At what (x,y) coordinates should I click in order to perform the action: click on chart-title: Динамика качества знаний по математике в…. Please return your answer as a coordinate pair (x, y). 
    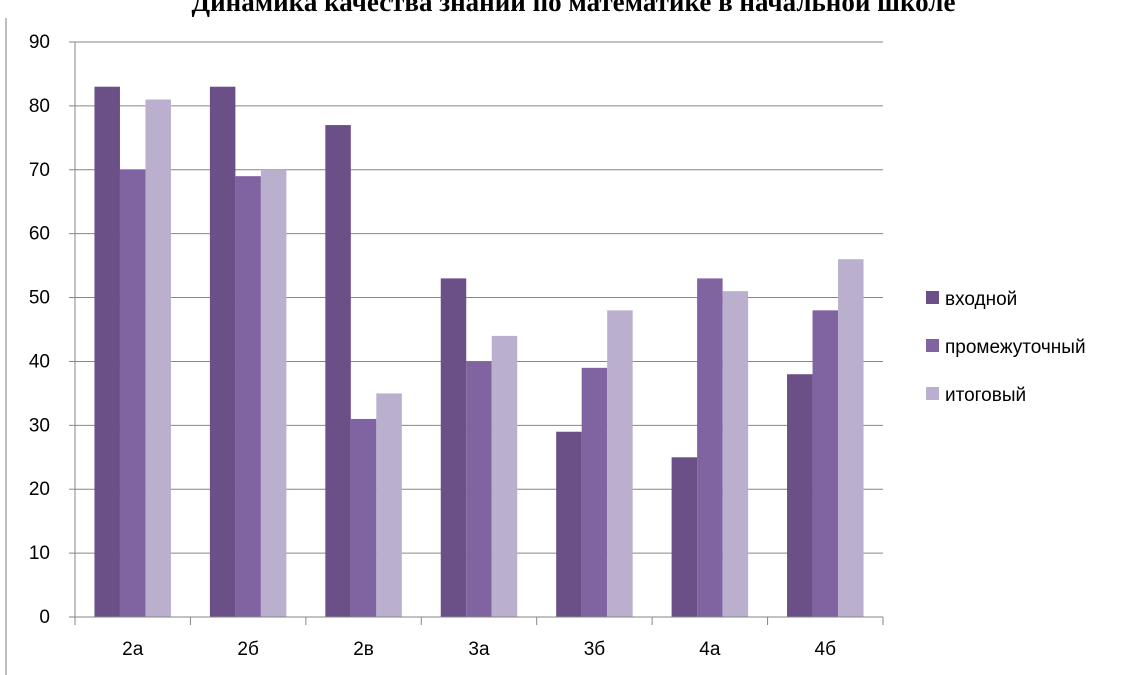
    Looking at the image, I should click on (573, 8).